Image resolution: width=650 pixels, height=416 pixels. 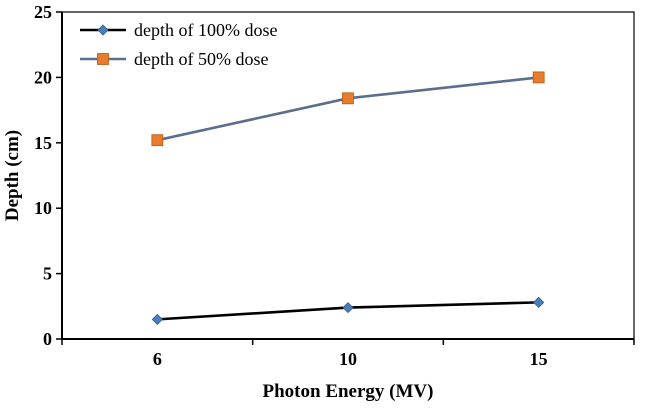 I want to click on x-axis-title: Photon Energy (MV), so click(x=348, y=391).